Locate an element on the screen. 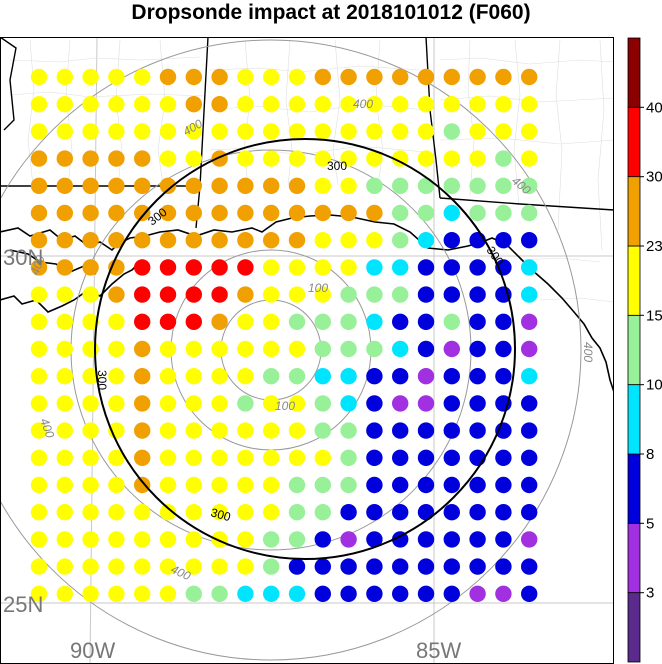 The image size is (662, 664). svg-text: 300 is located at coordinates (337, 166).